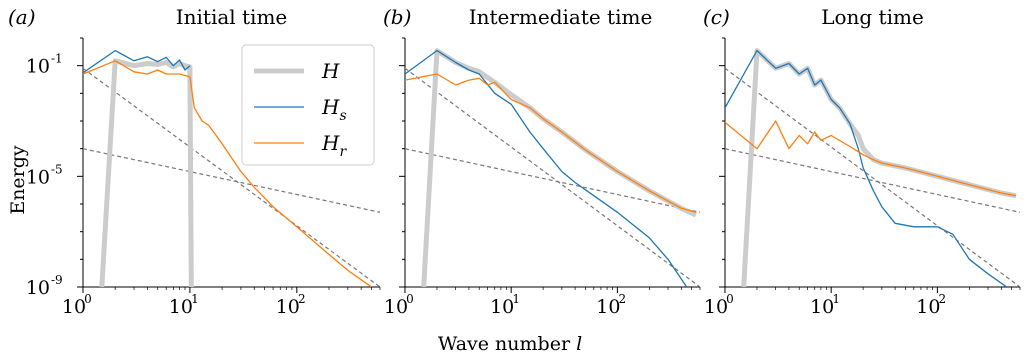 This screenshot has width=1025, height=359. I want to click on series-line-h-s, so click(137, 61).